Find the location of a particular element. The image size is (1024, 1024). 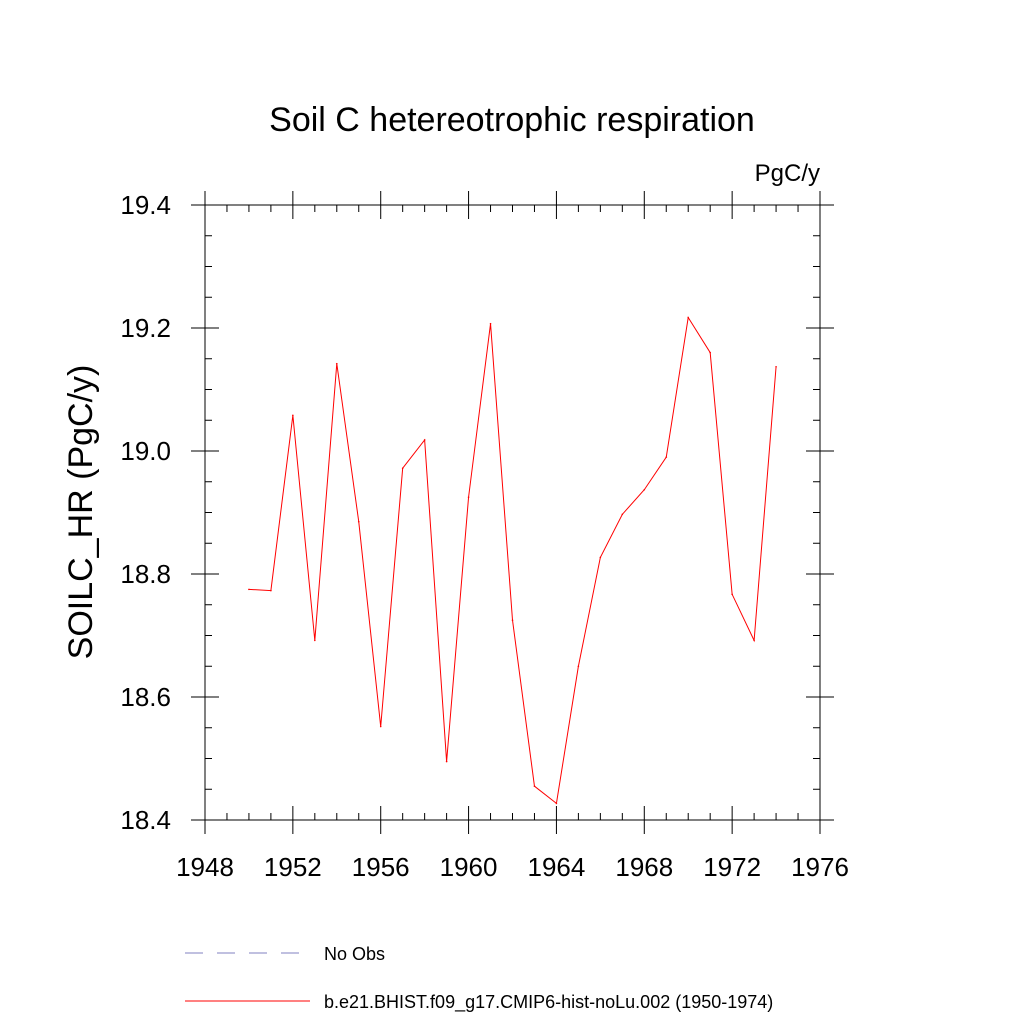

x-tick-label: 1976 is located at coordinates (820, 867).